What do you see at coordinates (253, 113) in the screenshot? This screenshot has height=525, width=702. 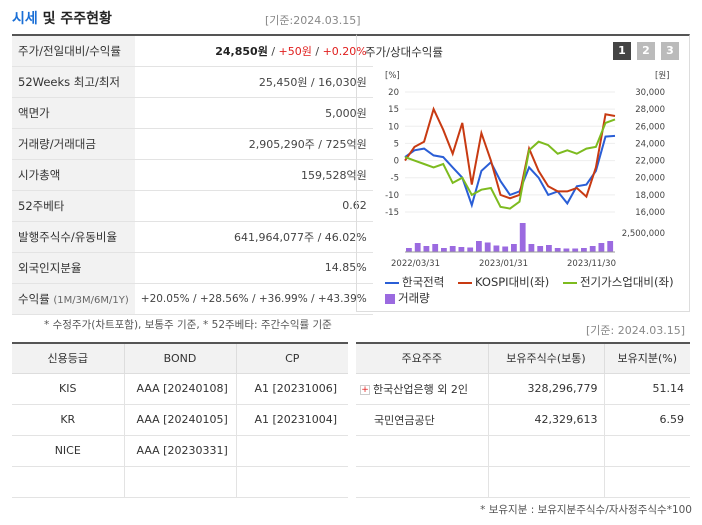 I see `row-value: 5,000원` at bounding box center [253, 113].